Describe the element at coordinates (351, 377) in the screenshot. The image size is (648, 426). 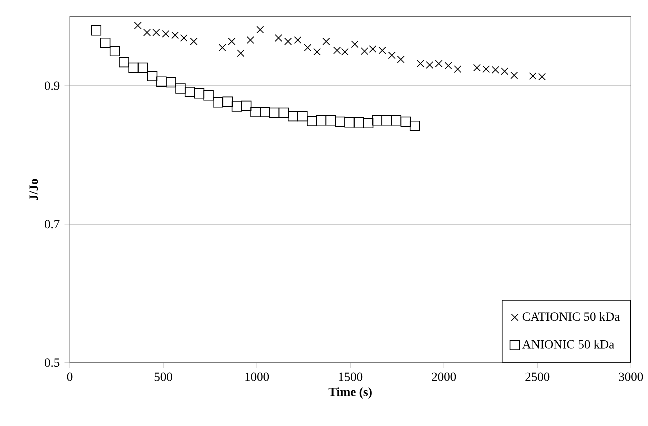
I see `x-tick-label: 1500` at that location.